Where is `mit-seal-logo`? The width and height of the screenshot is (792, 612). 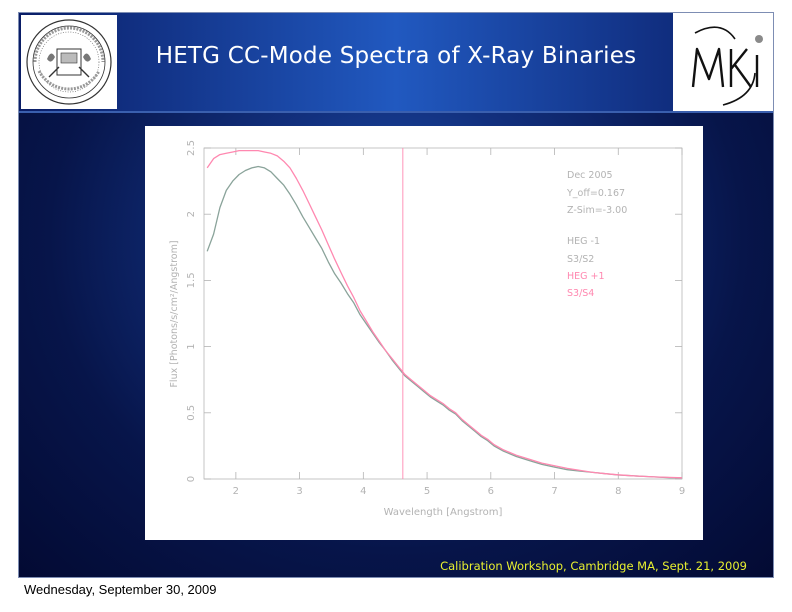
mit-seal-logo is located at coordinates (69, 62).